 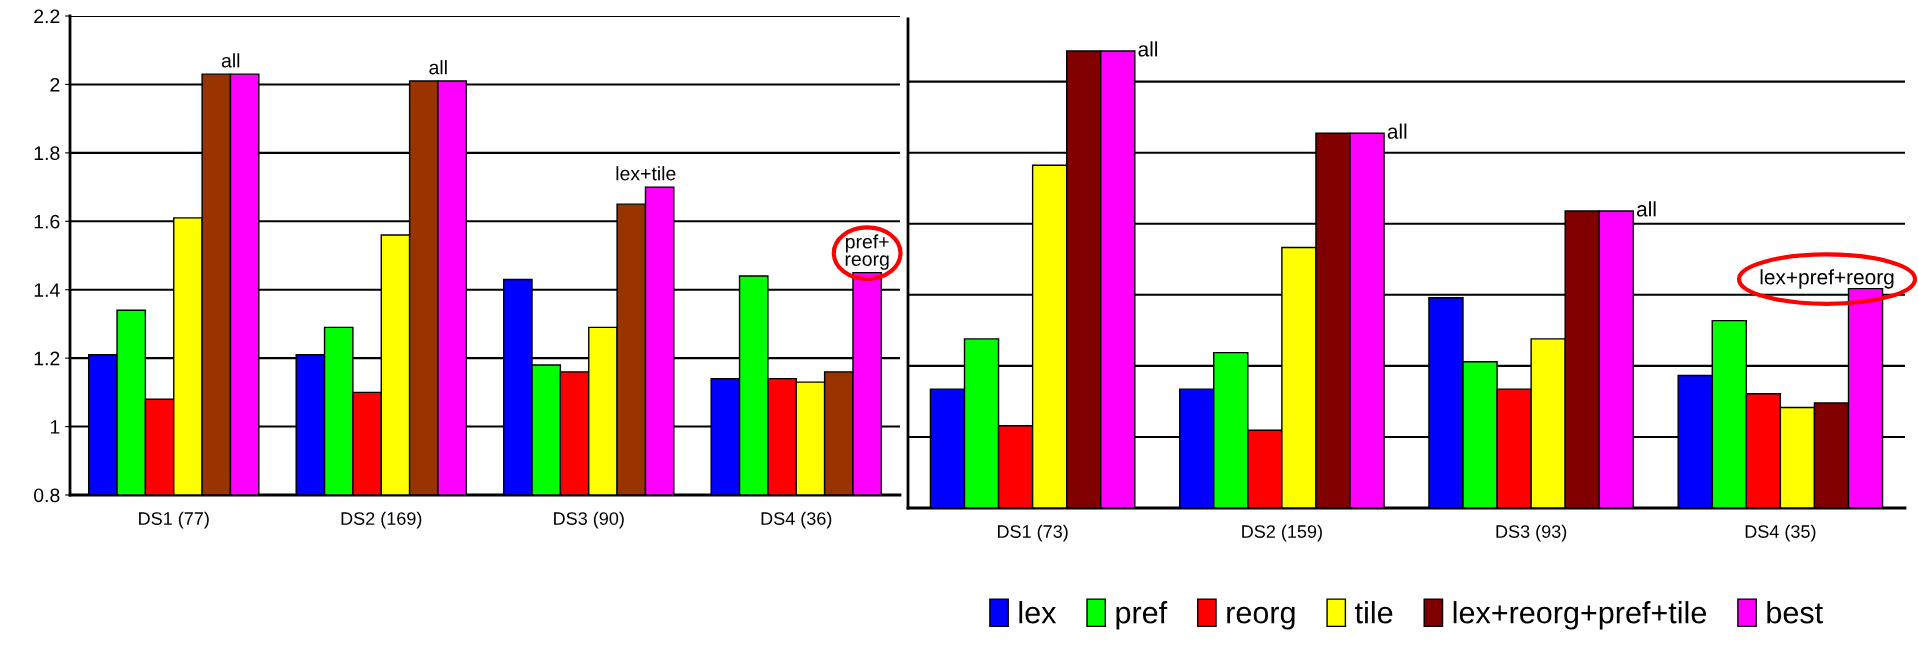 What do you see at coordinates (1032, 533) in the screenshot?
I see `x-tick-label: DS1 (73)` at bounding box center [1032, 533].